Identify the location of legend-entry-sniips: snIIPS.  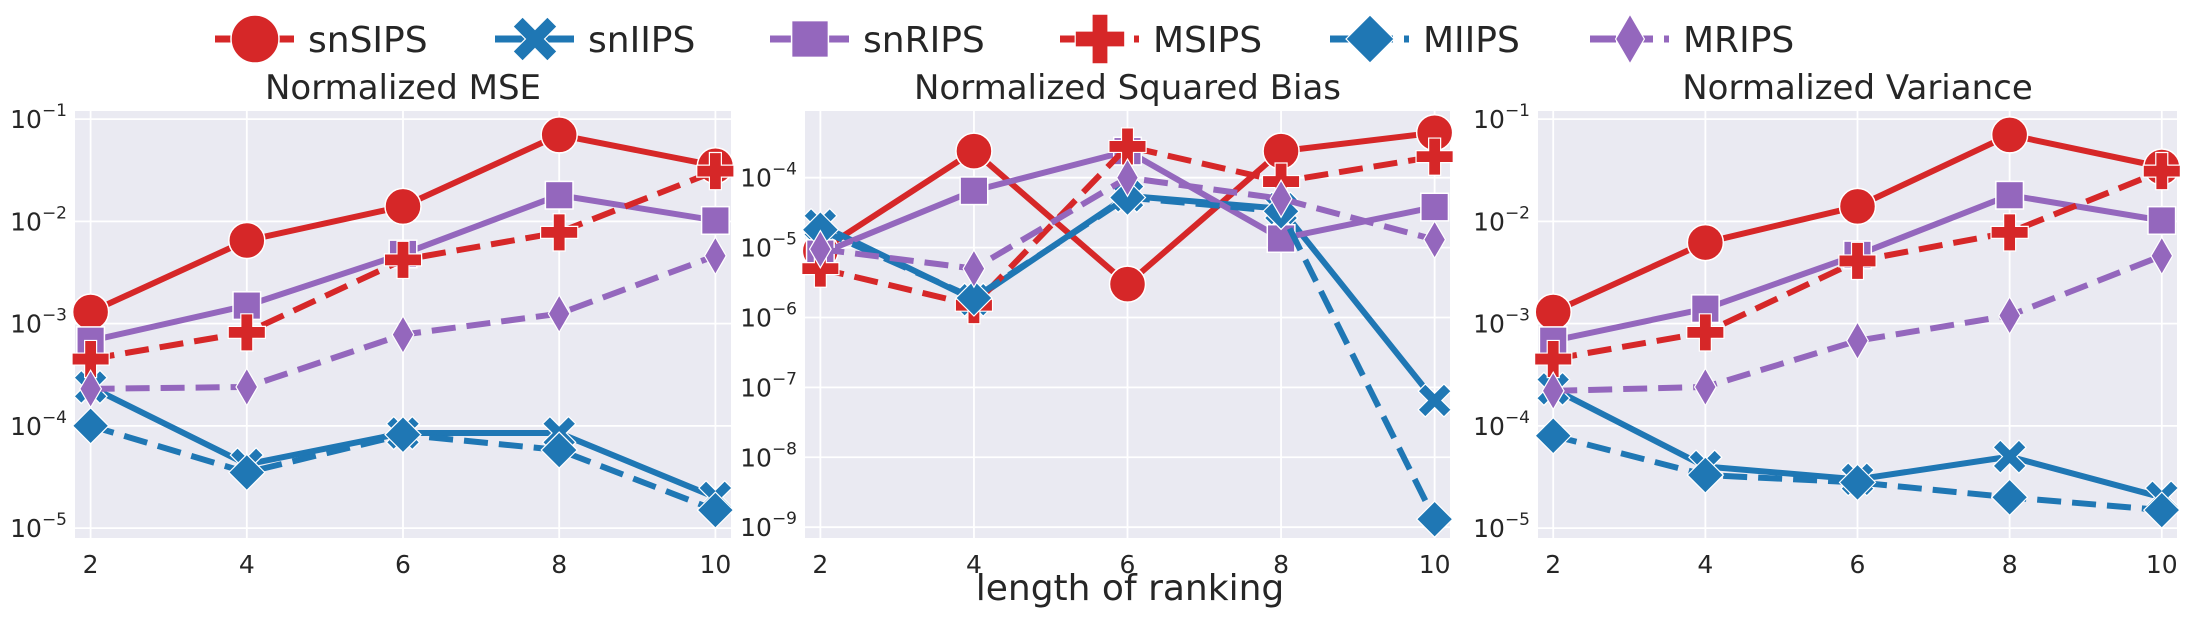
(595, 39).